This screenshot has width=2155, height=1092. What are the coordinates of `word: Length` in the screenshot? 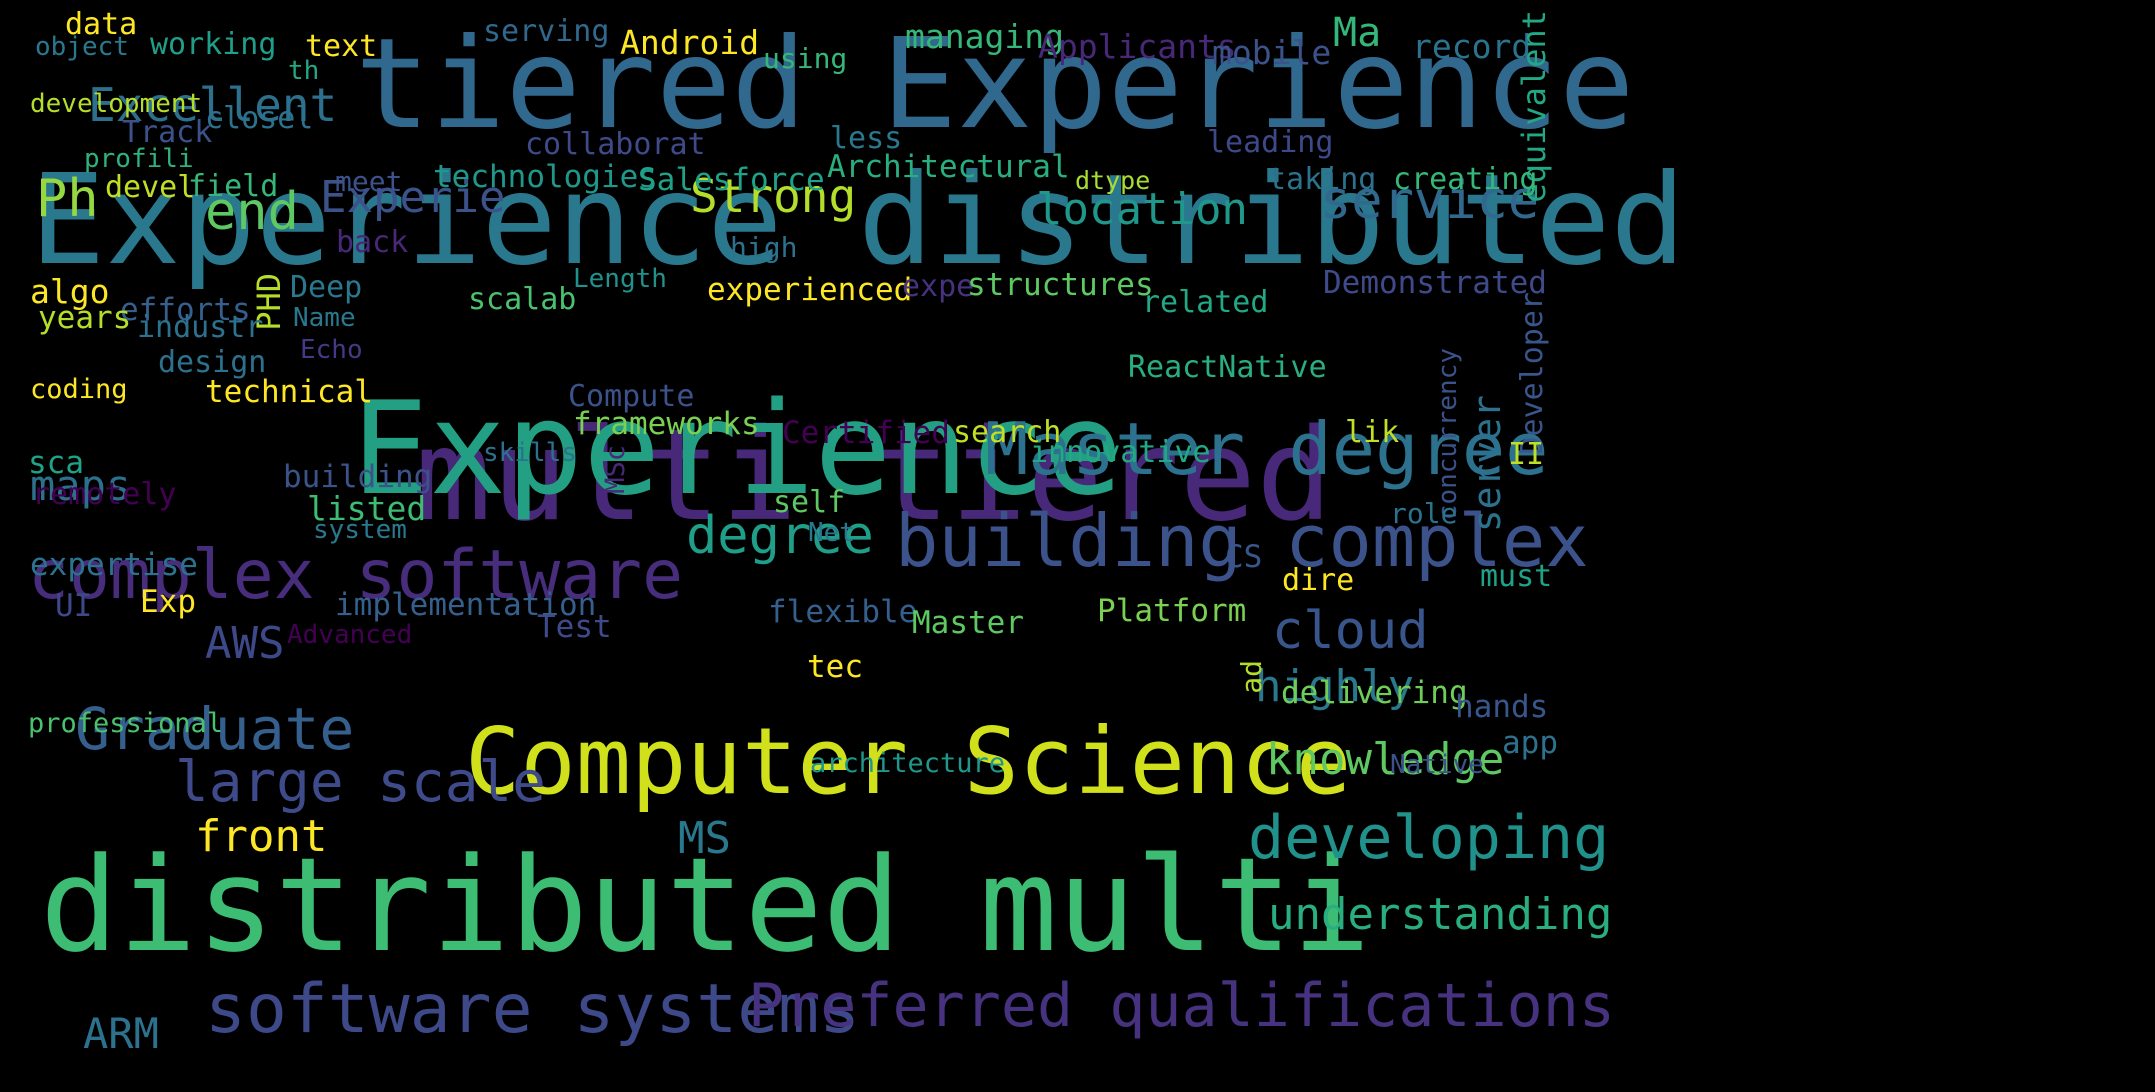 It's located at (620, 279).